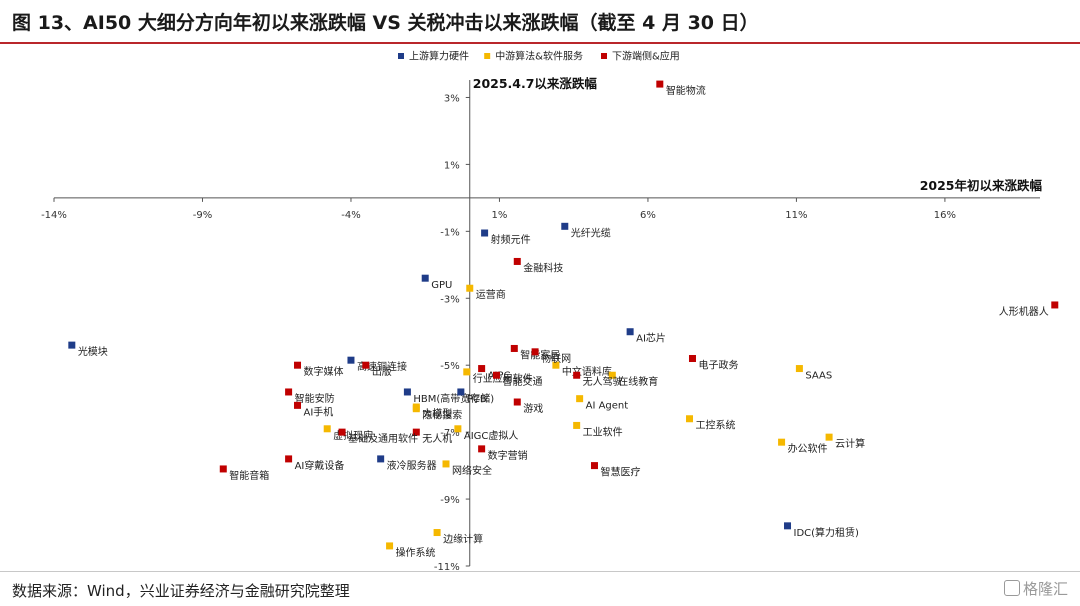 This screenshot has height=606, width=1080. What do you see at coordinates (508, 455) in the screenshot?
I see `data-label: 数字营销` at bounding box center [508, 455].